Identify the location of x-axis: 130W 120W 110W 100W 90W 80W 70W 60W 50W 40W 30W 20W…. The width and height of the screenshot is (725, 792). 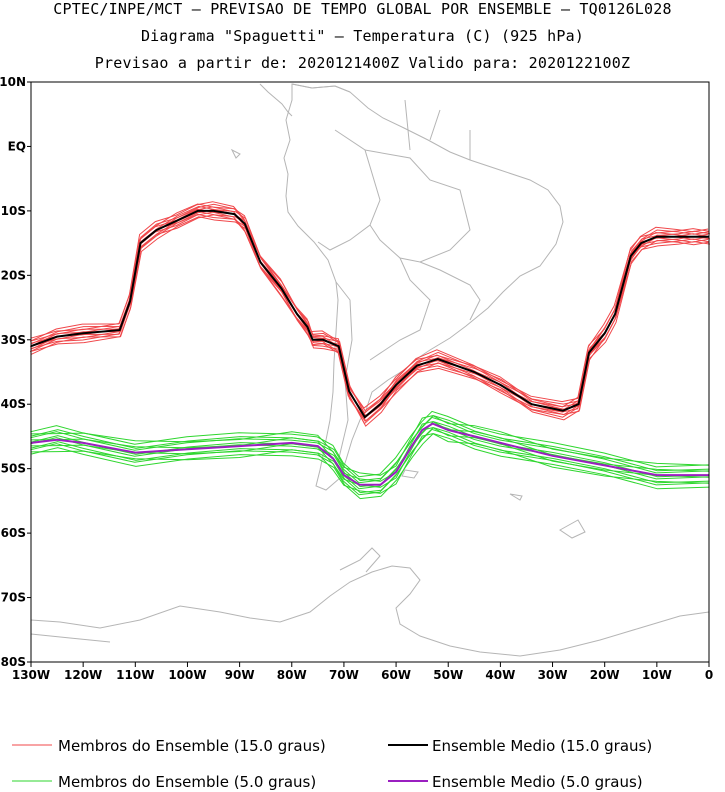
(362, 672).